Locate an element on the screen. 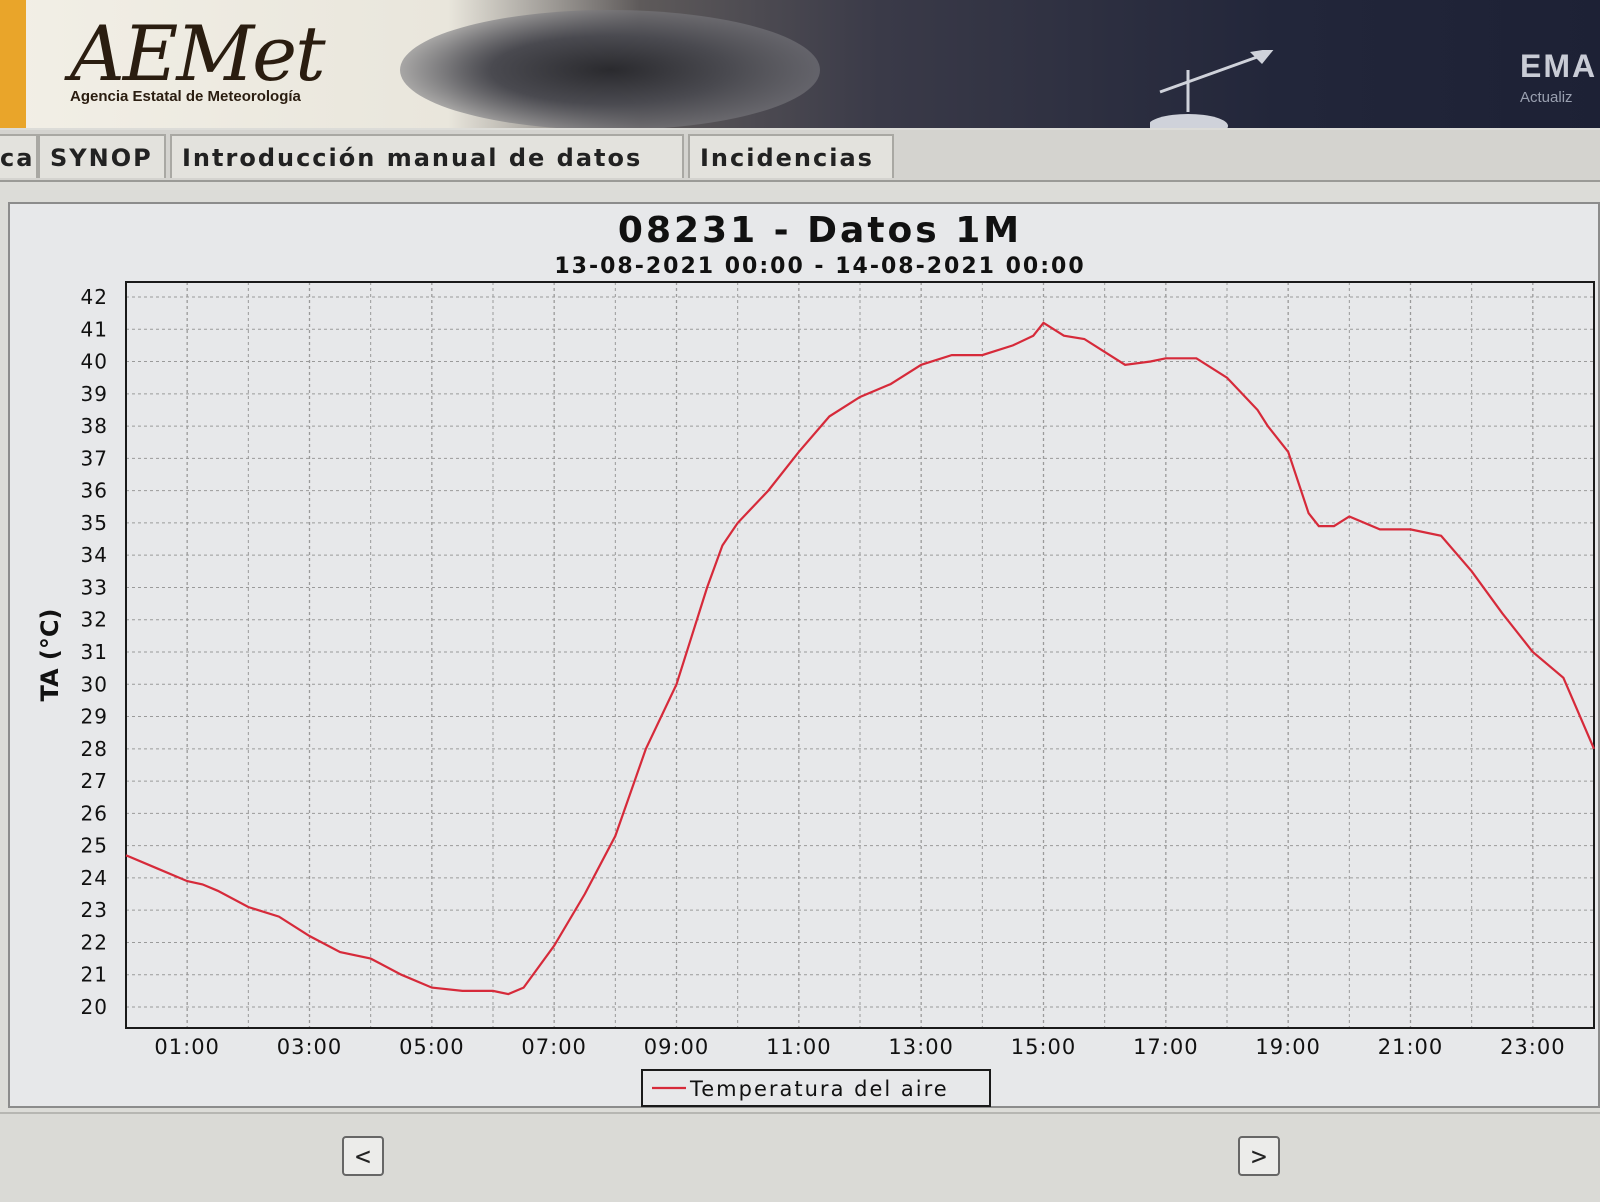  header-cloud-image is located at coordinates (610, 69).